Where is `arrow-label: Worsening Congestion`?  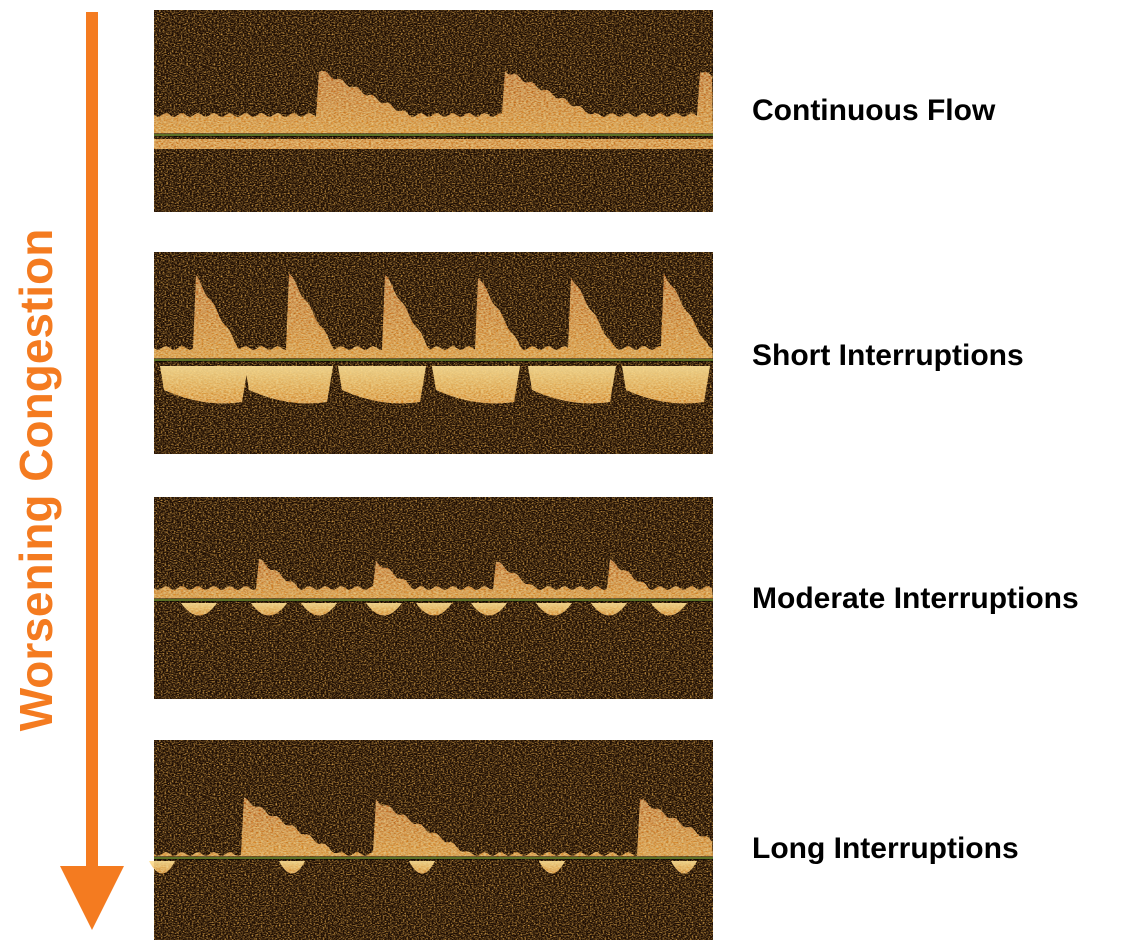
arrow-label: Worsening Congestion is located at coordinates (36, 480).